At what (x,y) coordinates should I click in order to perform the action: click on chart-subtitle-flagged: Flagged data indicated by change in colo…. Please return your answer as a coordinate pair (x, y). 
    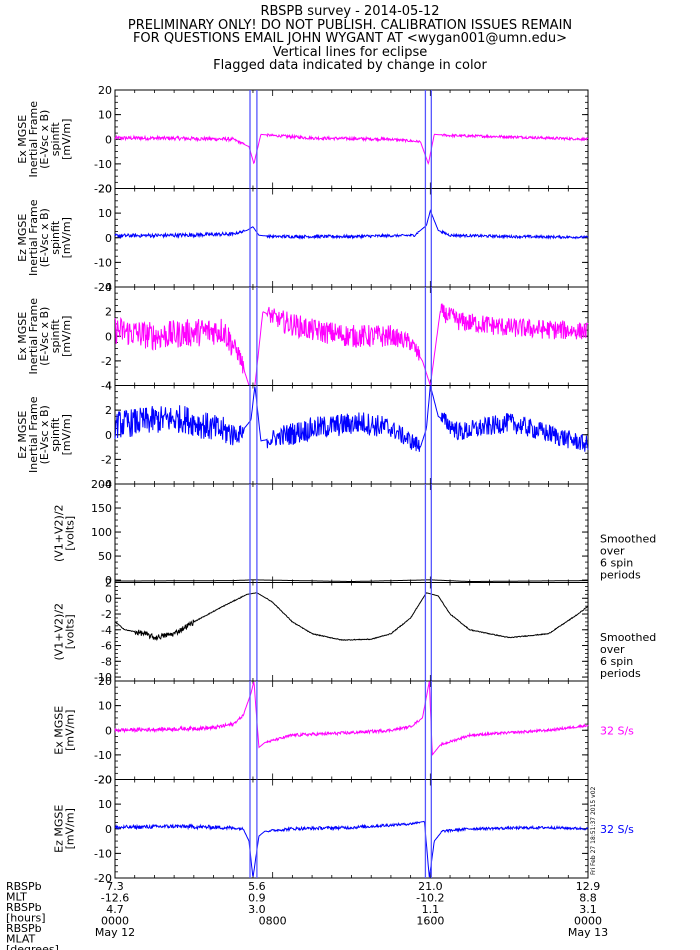
    Looking at the image, I should click on (350, 65).